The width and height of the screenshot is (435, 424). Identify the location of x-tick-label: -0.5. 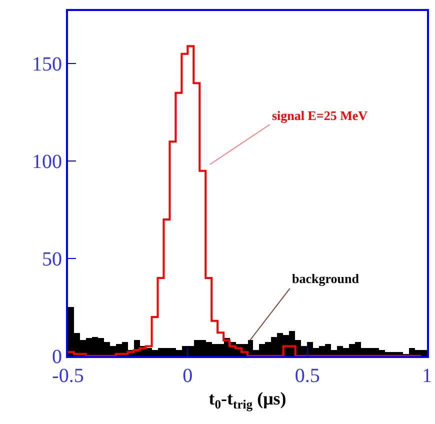
(68, 376).